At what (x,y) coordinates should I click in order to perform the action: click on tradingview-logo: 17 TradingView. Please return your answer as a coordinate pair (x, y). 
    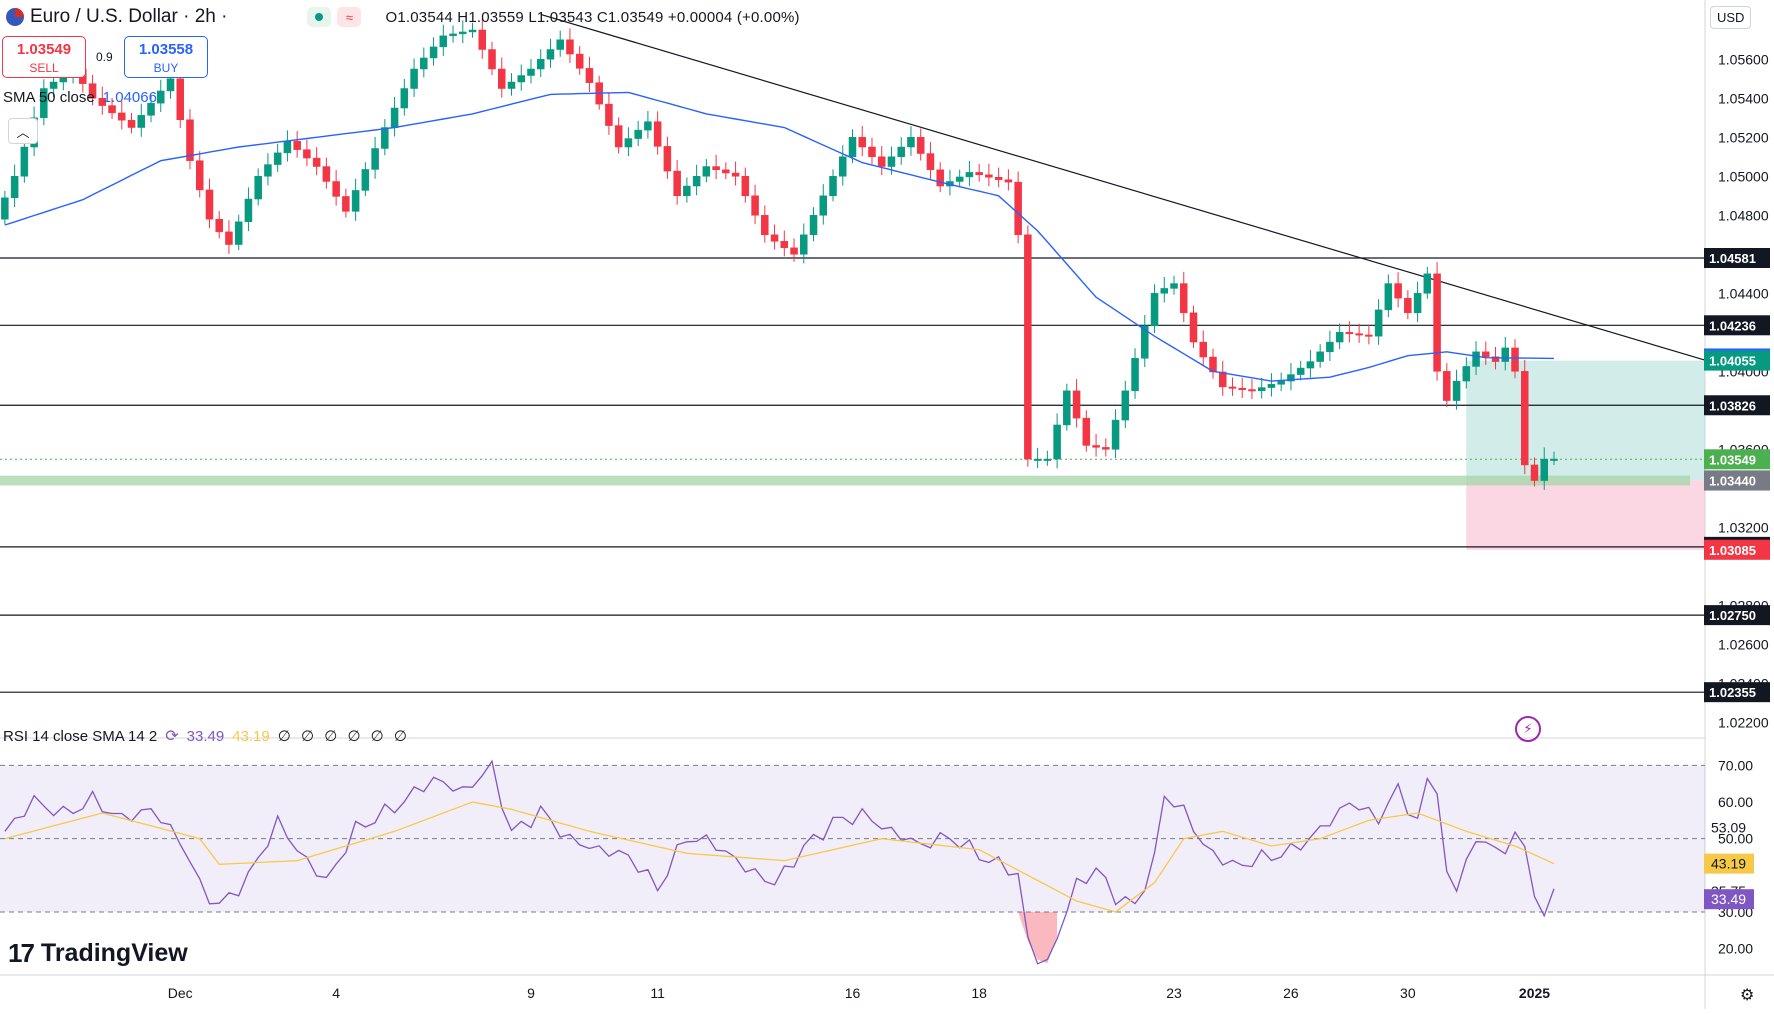
    Looking at the image, I should click on (98, 953).